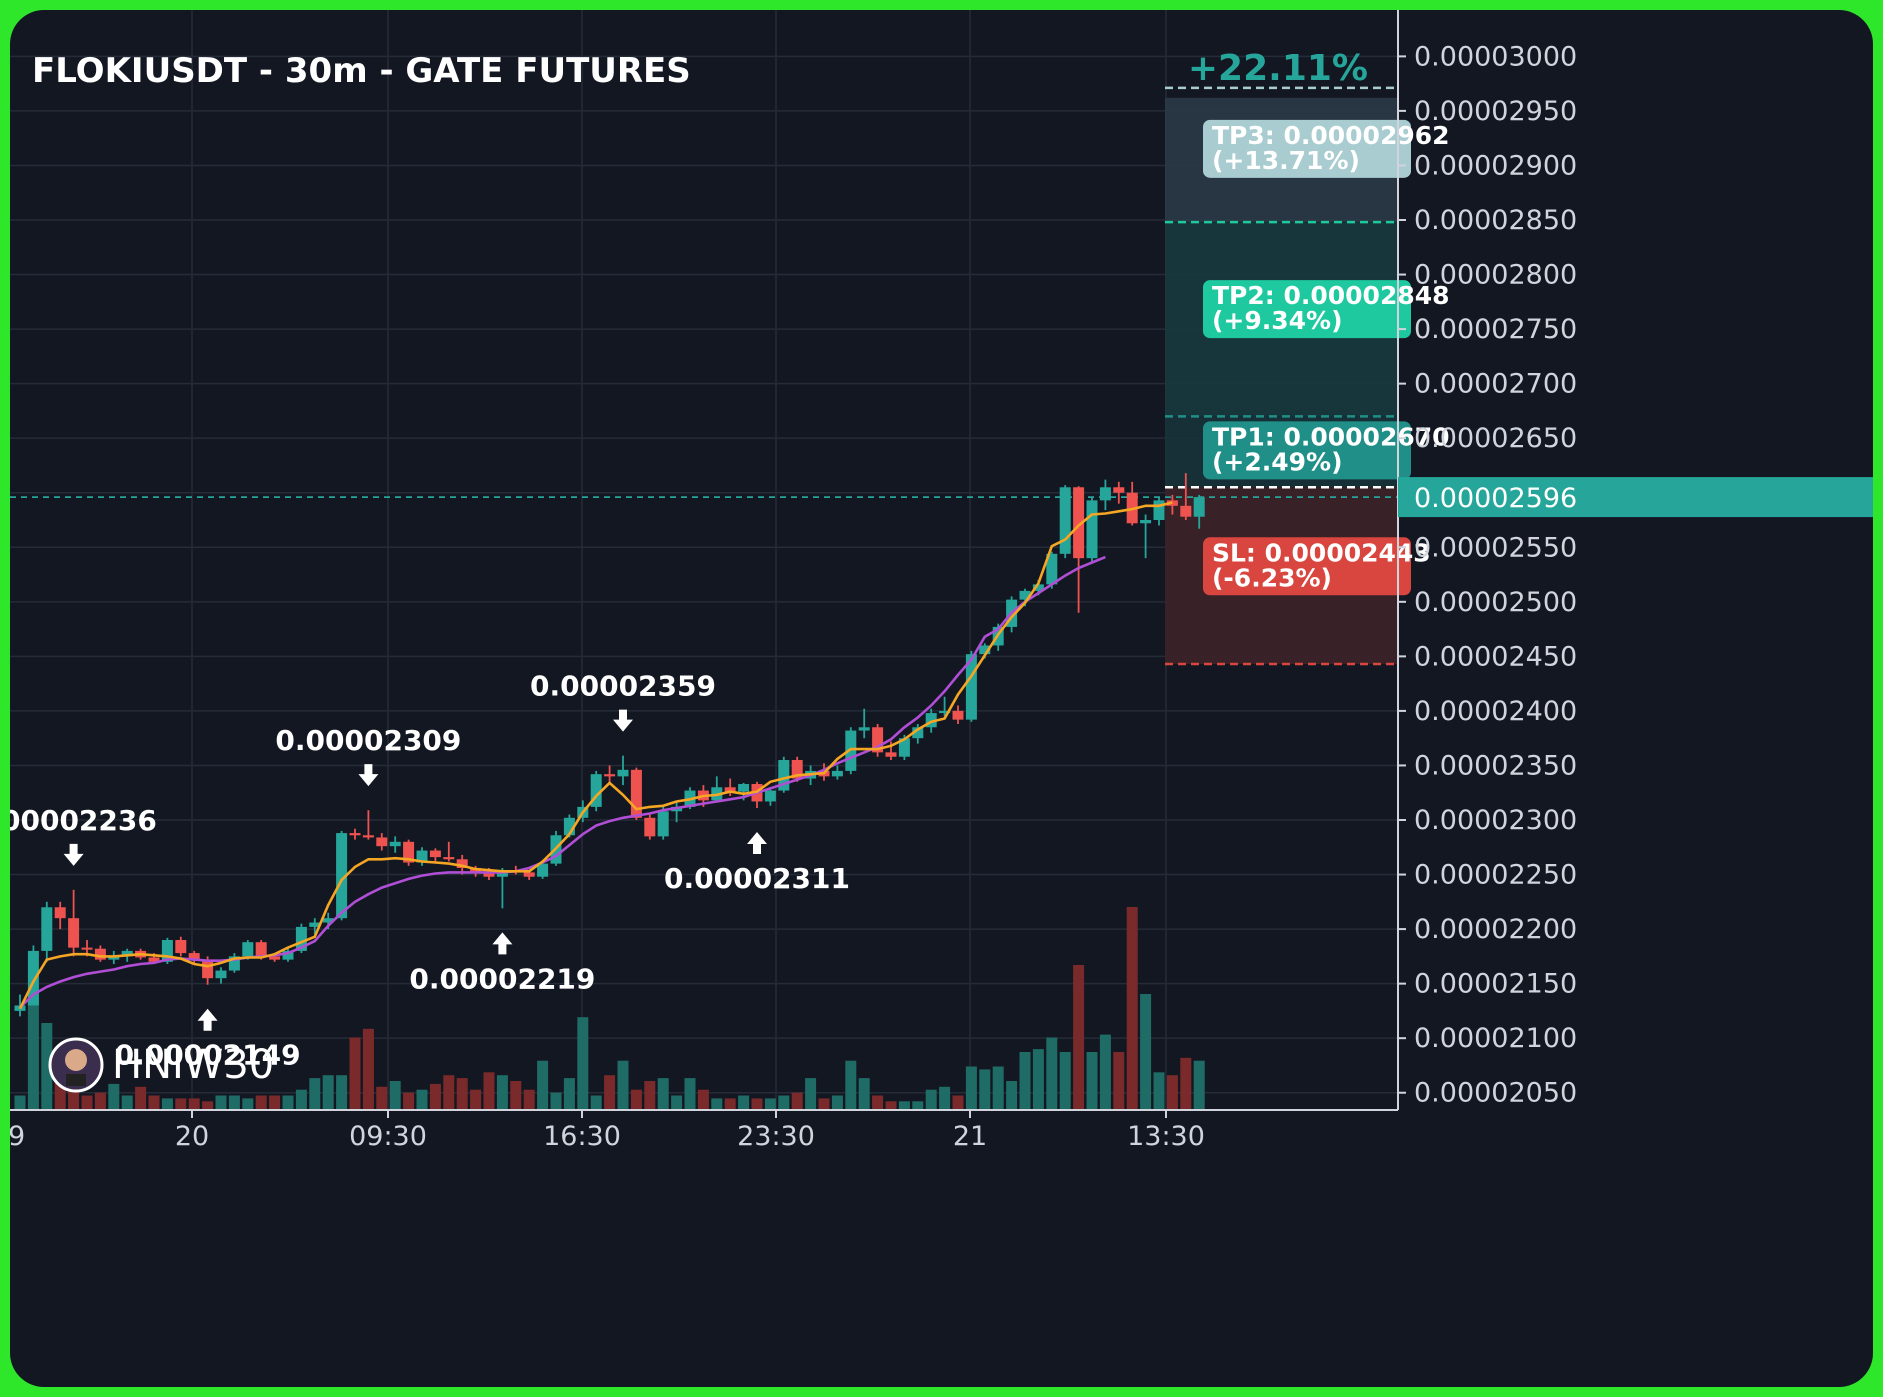 This screenshot has height=1397, width=1883. I want to click on y-tick-label: 0.00002400, so click(1495, 711).